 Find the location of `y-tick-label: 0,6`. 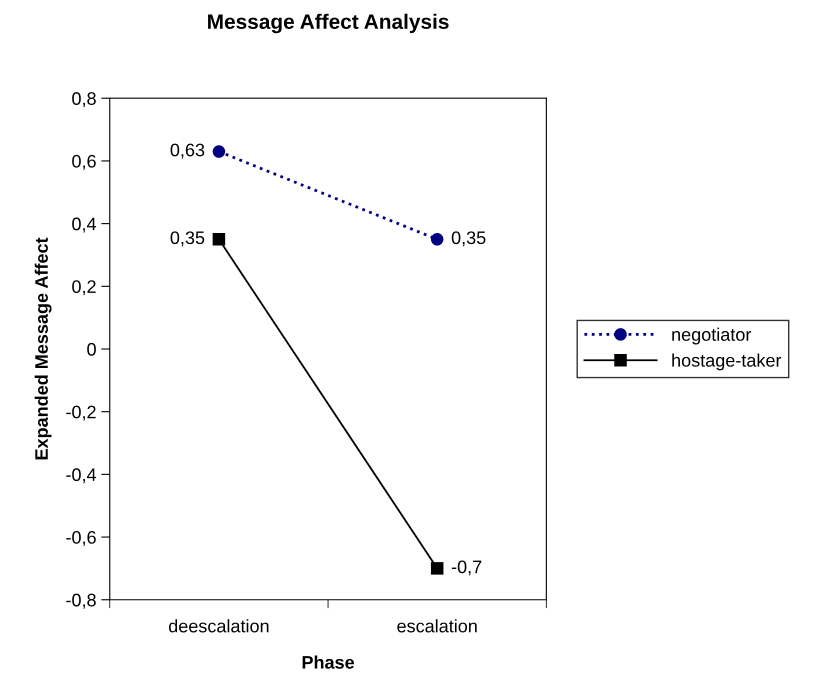

y-tick-label: 0,6 is located at coordinates (84, 162).